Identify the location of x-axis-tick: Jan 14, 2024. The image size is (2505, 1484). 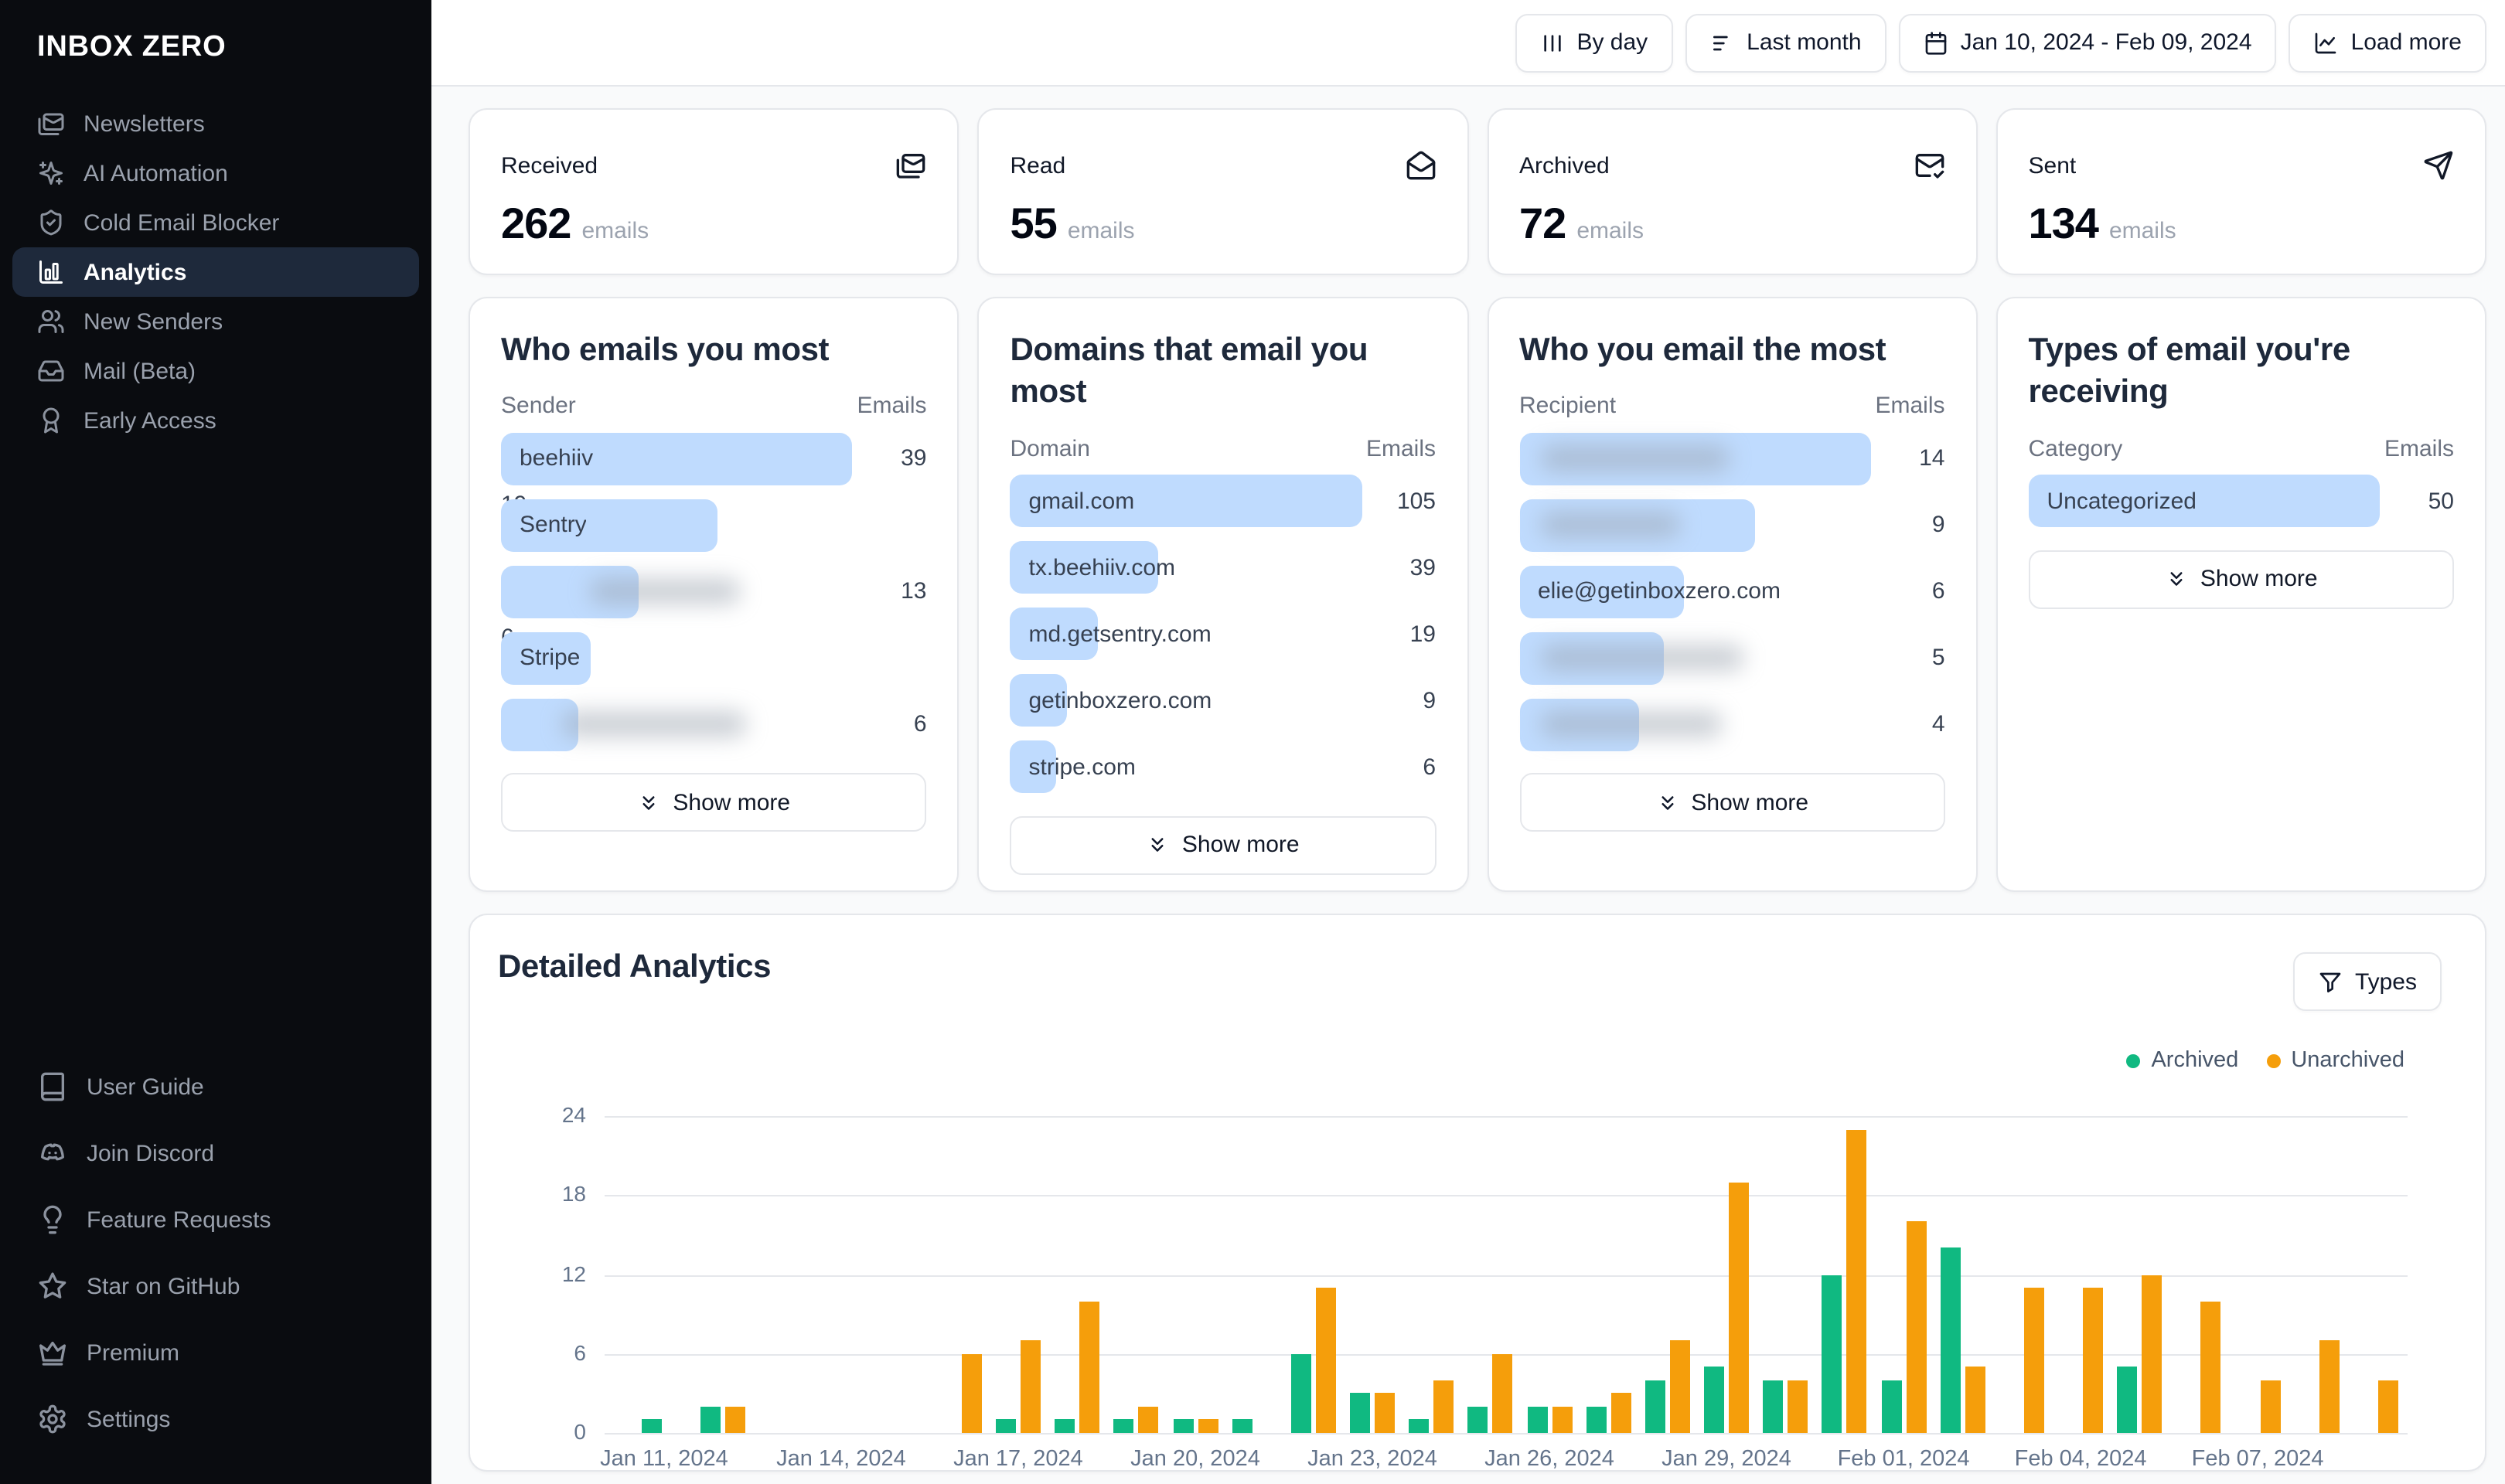
(841, 1459).